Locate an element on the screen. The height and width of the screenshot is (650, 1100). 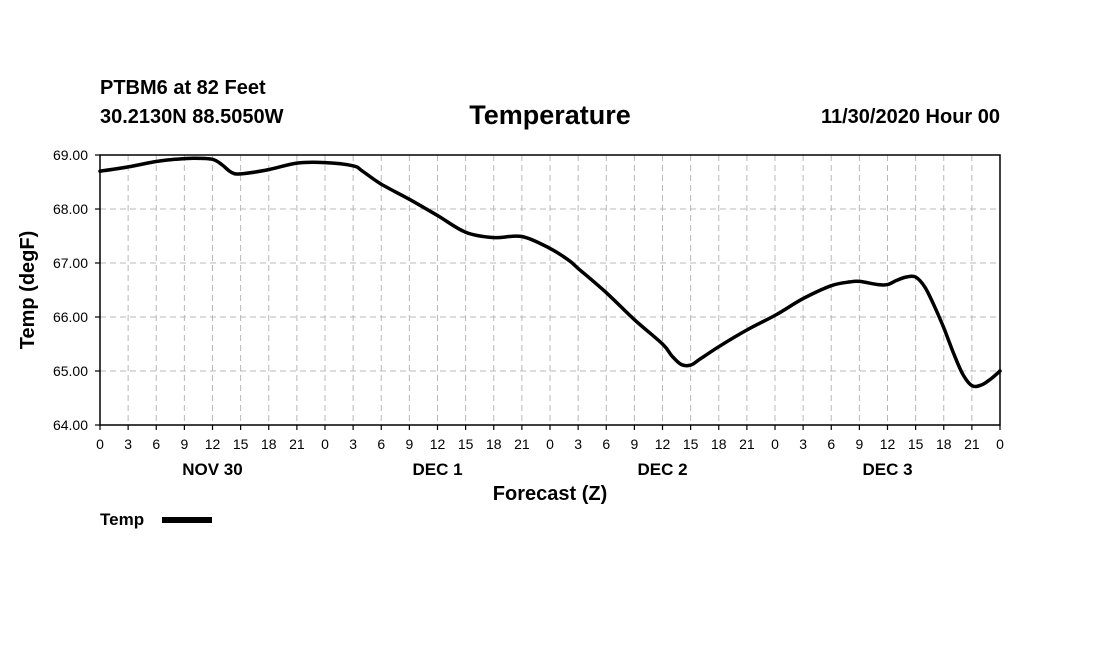
day-label: DEC 3 is located at coordinates (887, 469).